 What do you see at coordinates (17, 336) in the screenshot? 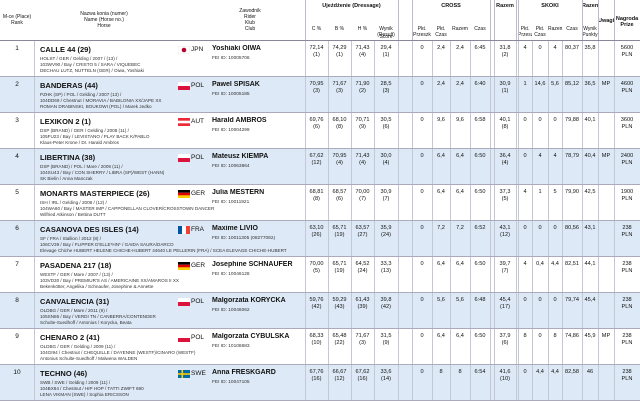
I see `place: 9` at bounding box center [17, 336].